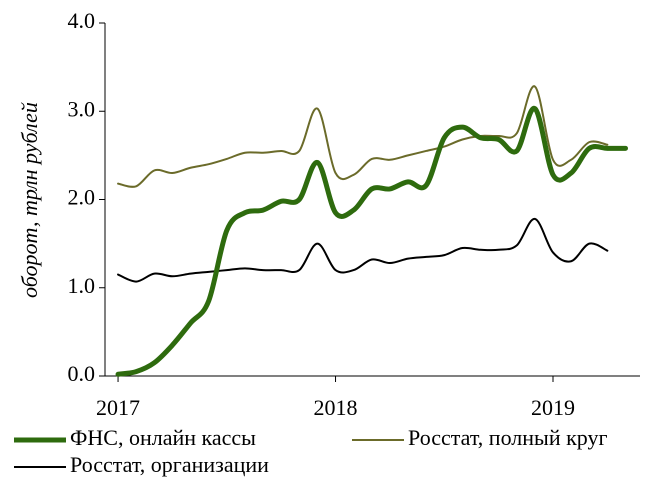  Describe the element at coordinates (82, 20) in the screenshot. I see `y-tick-label: 4.0` at that location.